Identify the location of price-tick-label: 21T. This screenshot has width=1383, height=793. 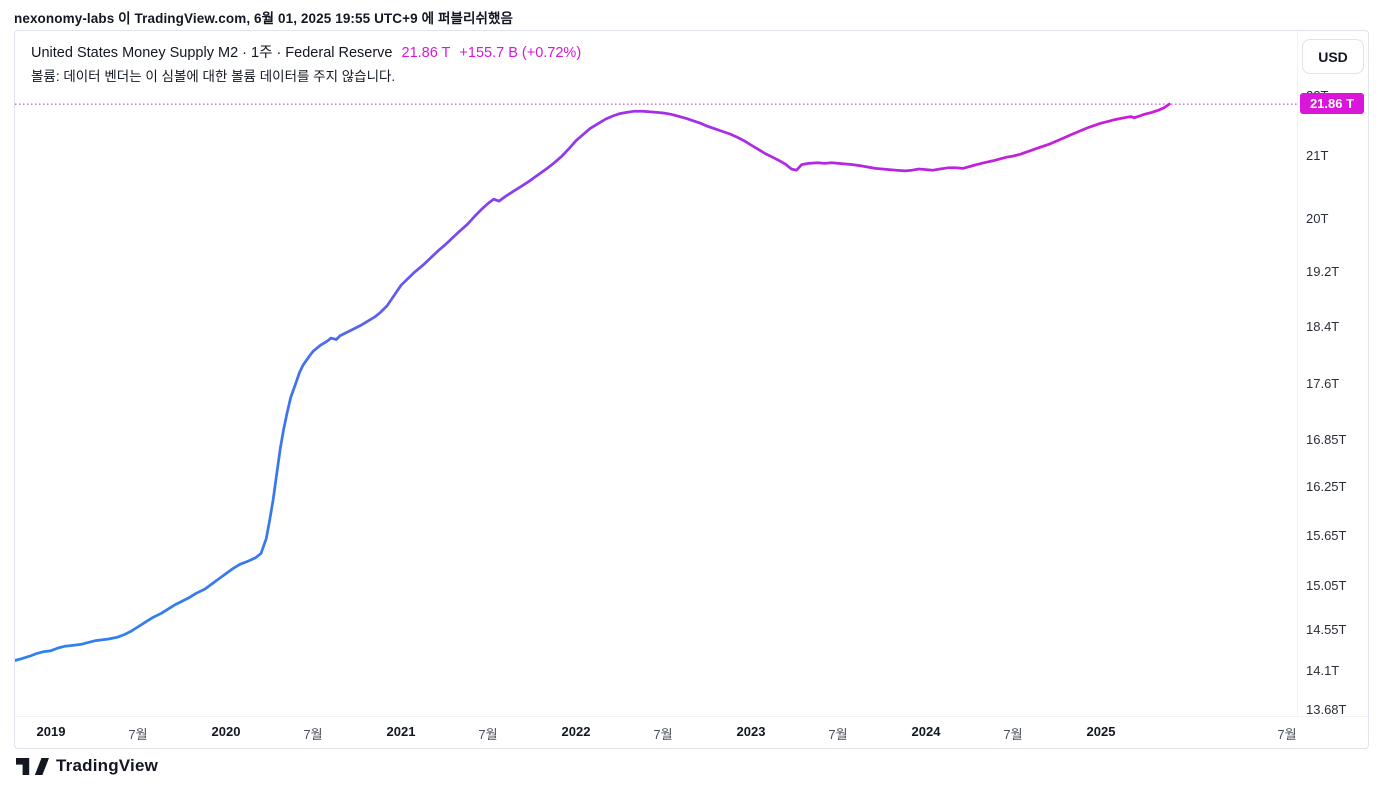
(1317, 155).